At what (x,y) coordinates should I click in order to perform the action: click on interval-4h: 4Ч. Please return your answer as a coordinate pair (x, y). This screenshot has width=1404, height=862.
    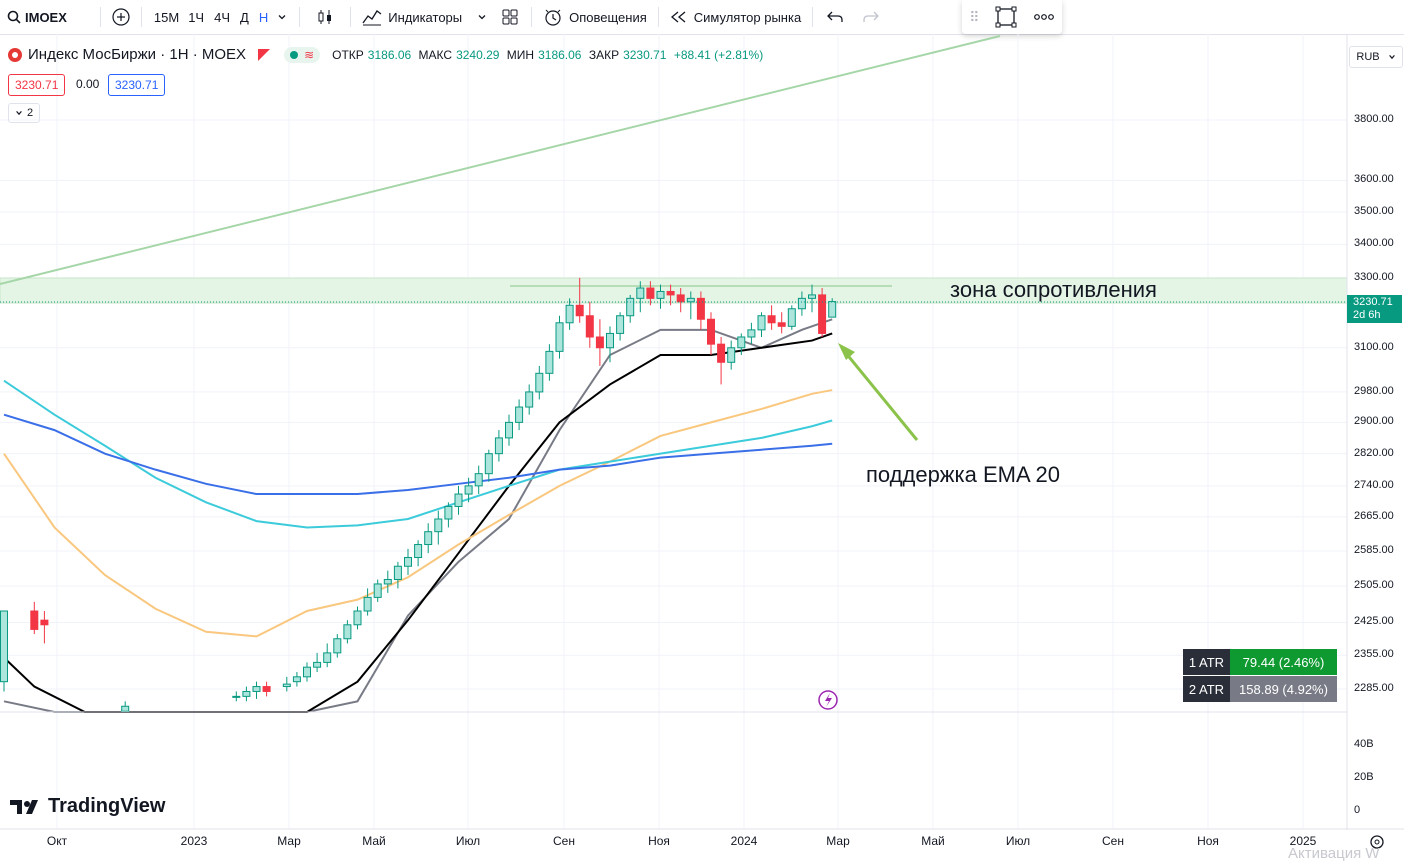
    Looking at the image, I should click on (222, 17).